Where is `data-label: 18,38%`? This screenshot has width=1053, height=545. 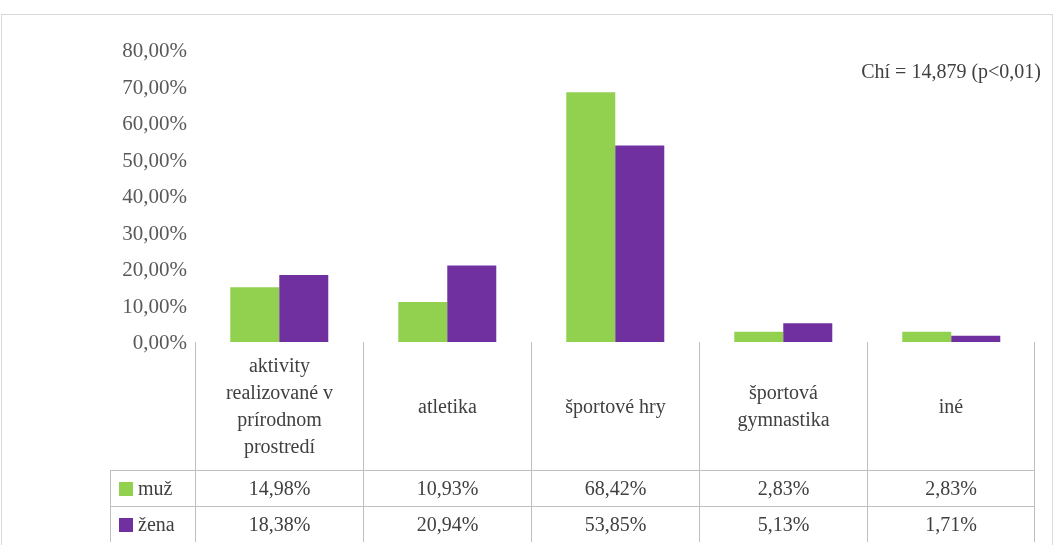 data-label: 18,38% is located at coordinates (279, 524).